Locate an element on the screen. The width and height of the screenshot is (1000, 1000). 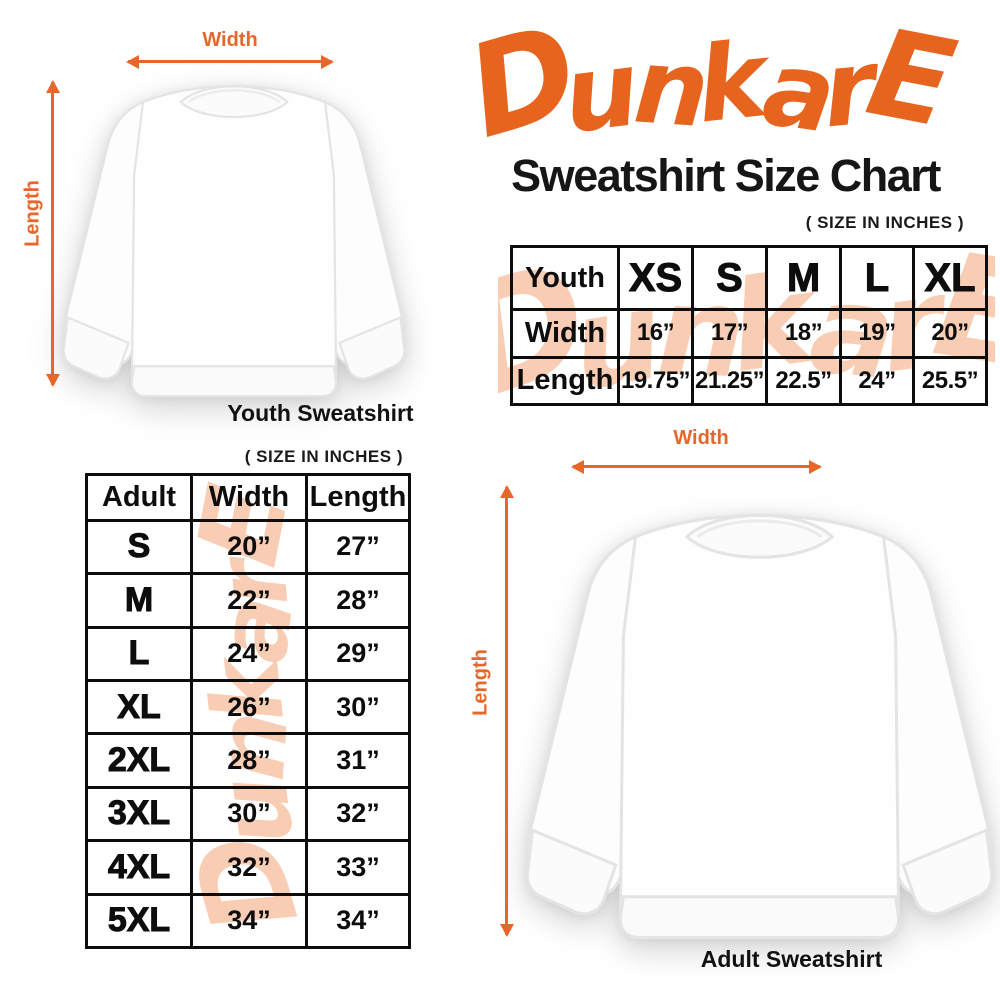
adult-row-2xl: 2XL 28” 31” is located at coordinates (248, 760).